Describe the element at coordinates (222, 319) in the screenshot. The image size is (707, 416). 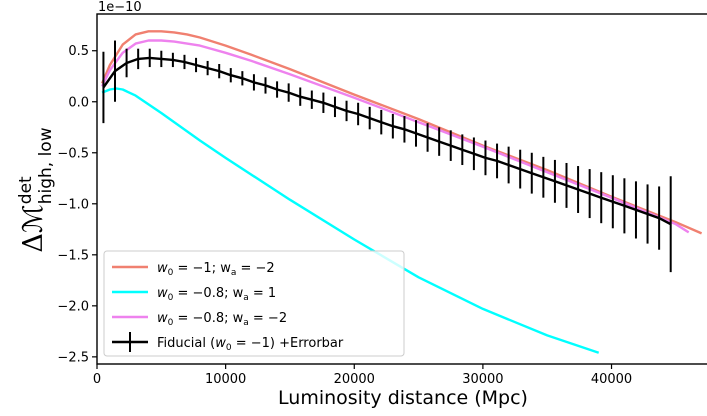
I see `legend-label-series-2: w0 = −0.8; wa = −2` at that location.